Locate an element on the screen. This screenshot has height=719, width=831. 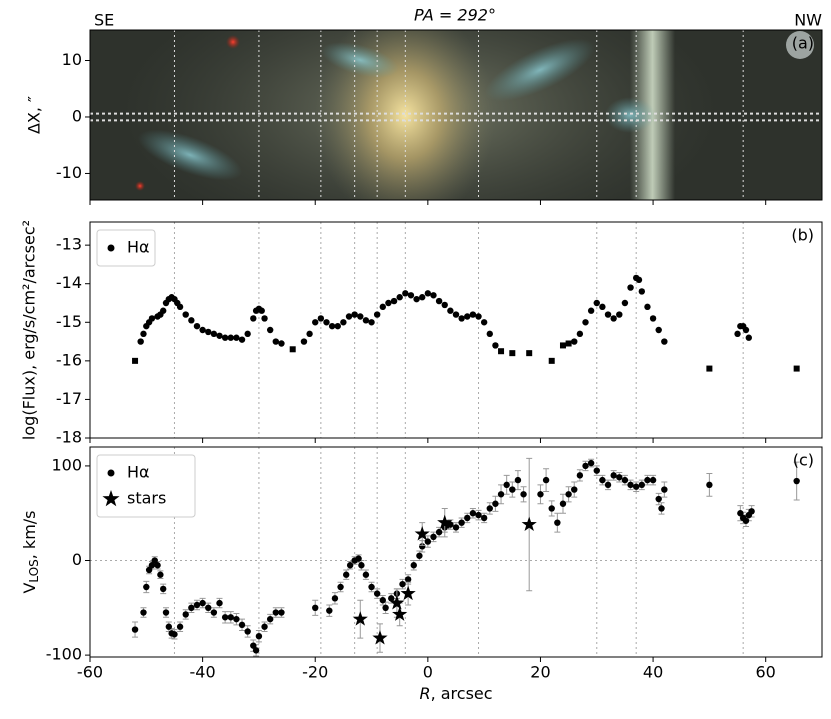
title: PA = 292° is located at coordinates (455, 15).